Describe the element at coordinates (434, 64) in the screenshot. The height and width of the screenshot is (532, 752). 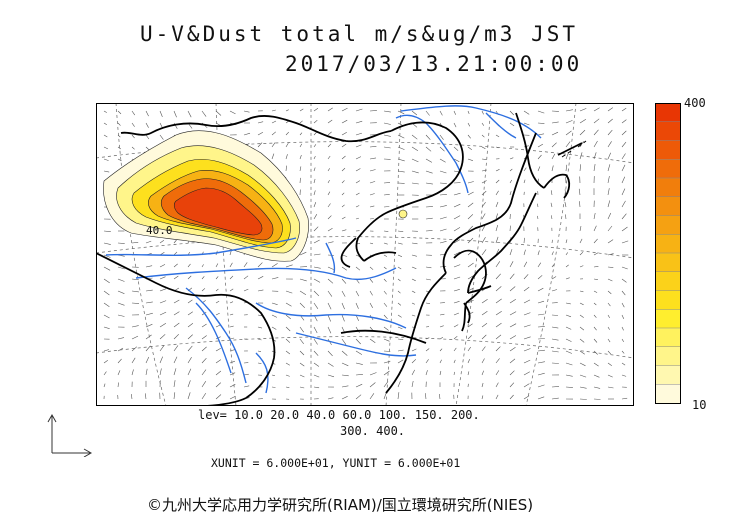
I see `plot-datetime: 2017/03/13.21:00:00` at that location.